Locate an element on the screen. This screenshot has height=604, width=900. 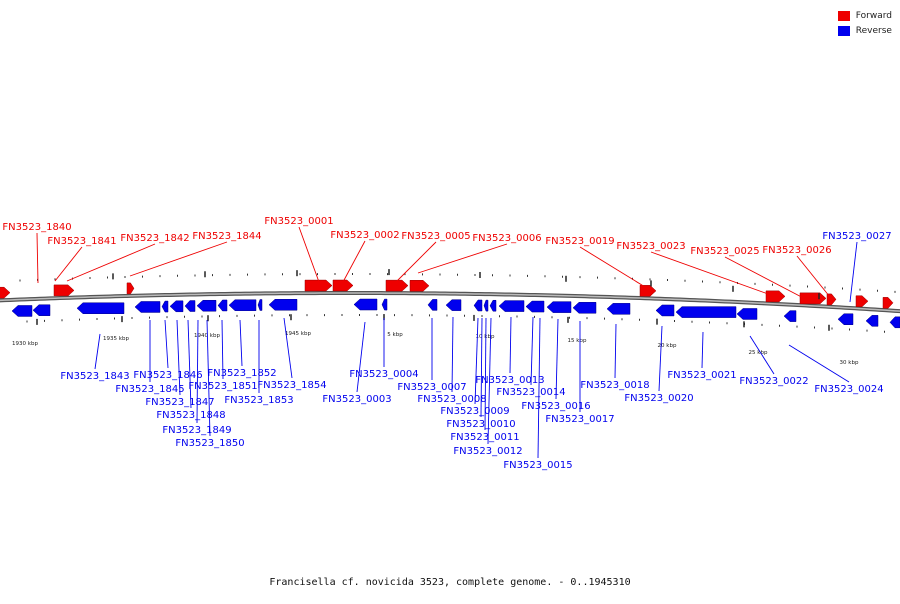
gene-label: FN3523_0003 is located at coordinates (356, 399).